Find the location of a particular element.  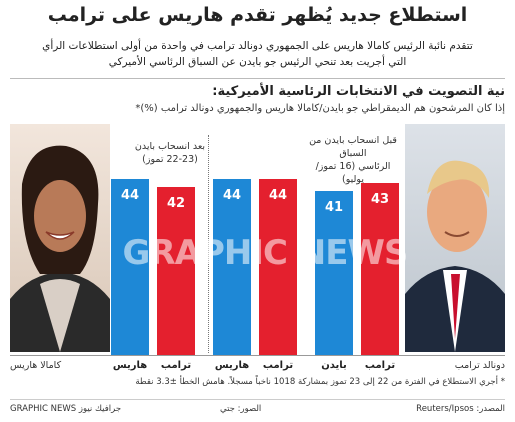

footer-divider is located at coordinates (257, 399).